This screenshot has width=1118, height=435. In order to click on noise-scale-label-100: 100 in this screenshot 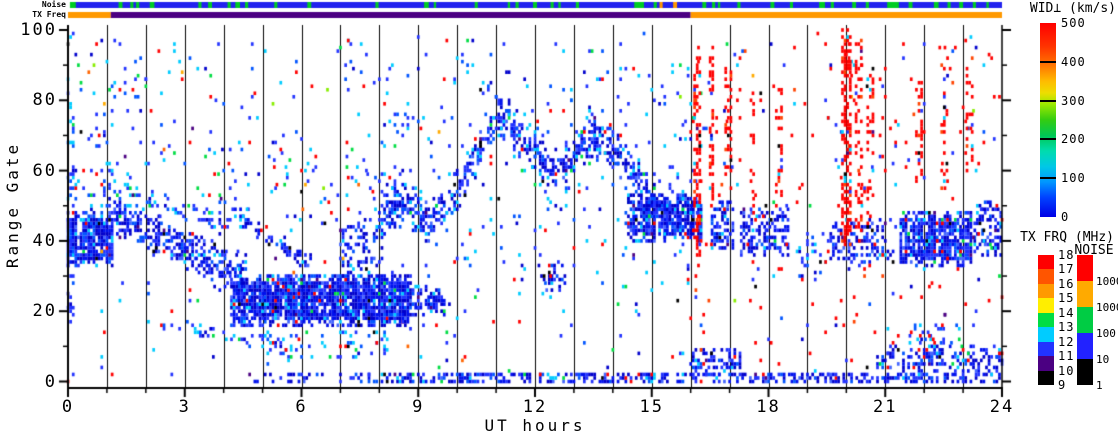, I will do `click(1106, 333)`.